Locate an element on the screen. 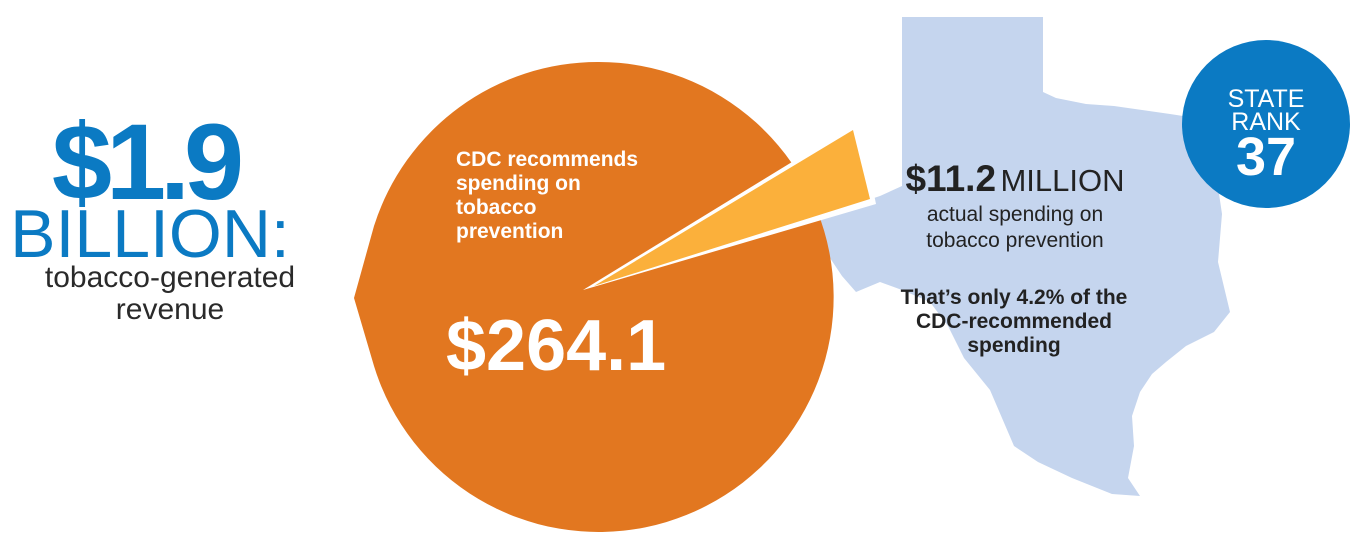 This screenshot has width=1366, height=536. revenue-description-line: revenue is located at coordinates (170, 309).